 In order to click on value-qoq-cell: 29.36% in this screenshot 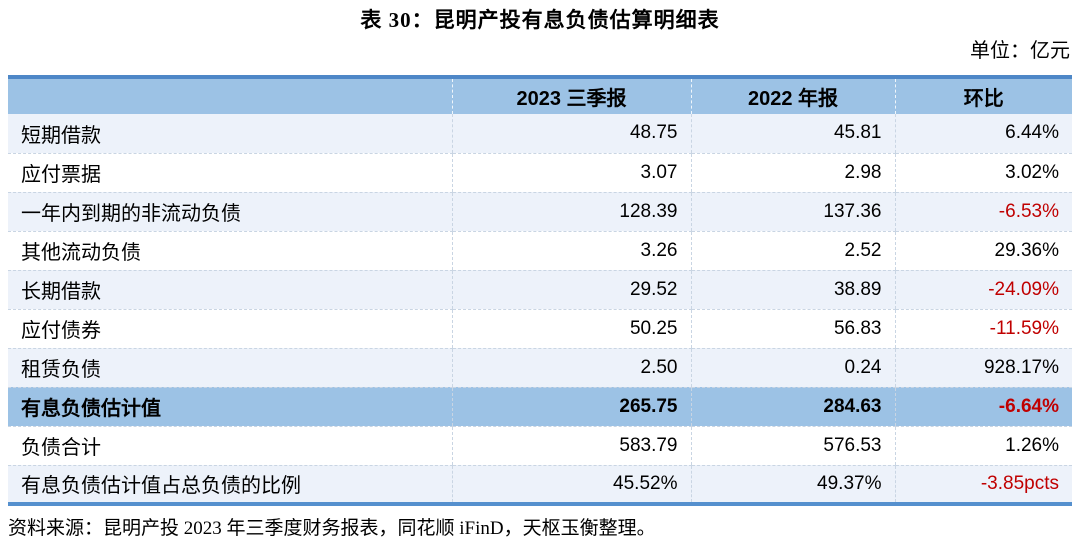, I will do `click(983, 251)`.